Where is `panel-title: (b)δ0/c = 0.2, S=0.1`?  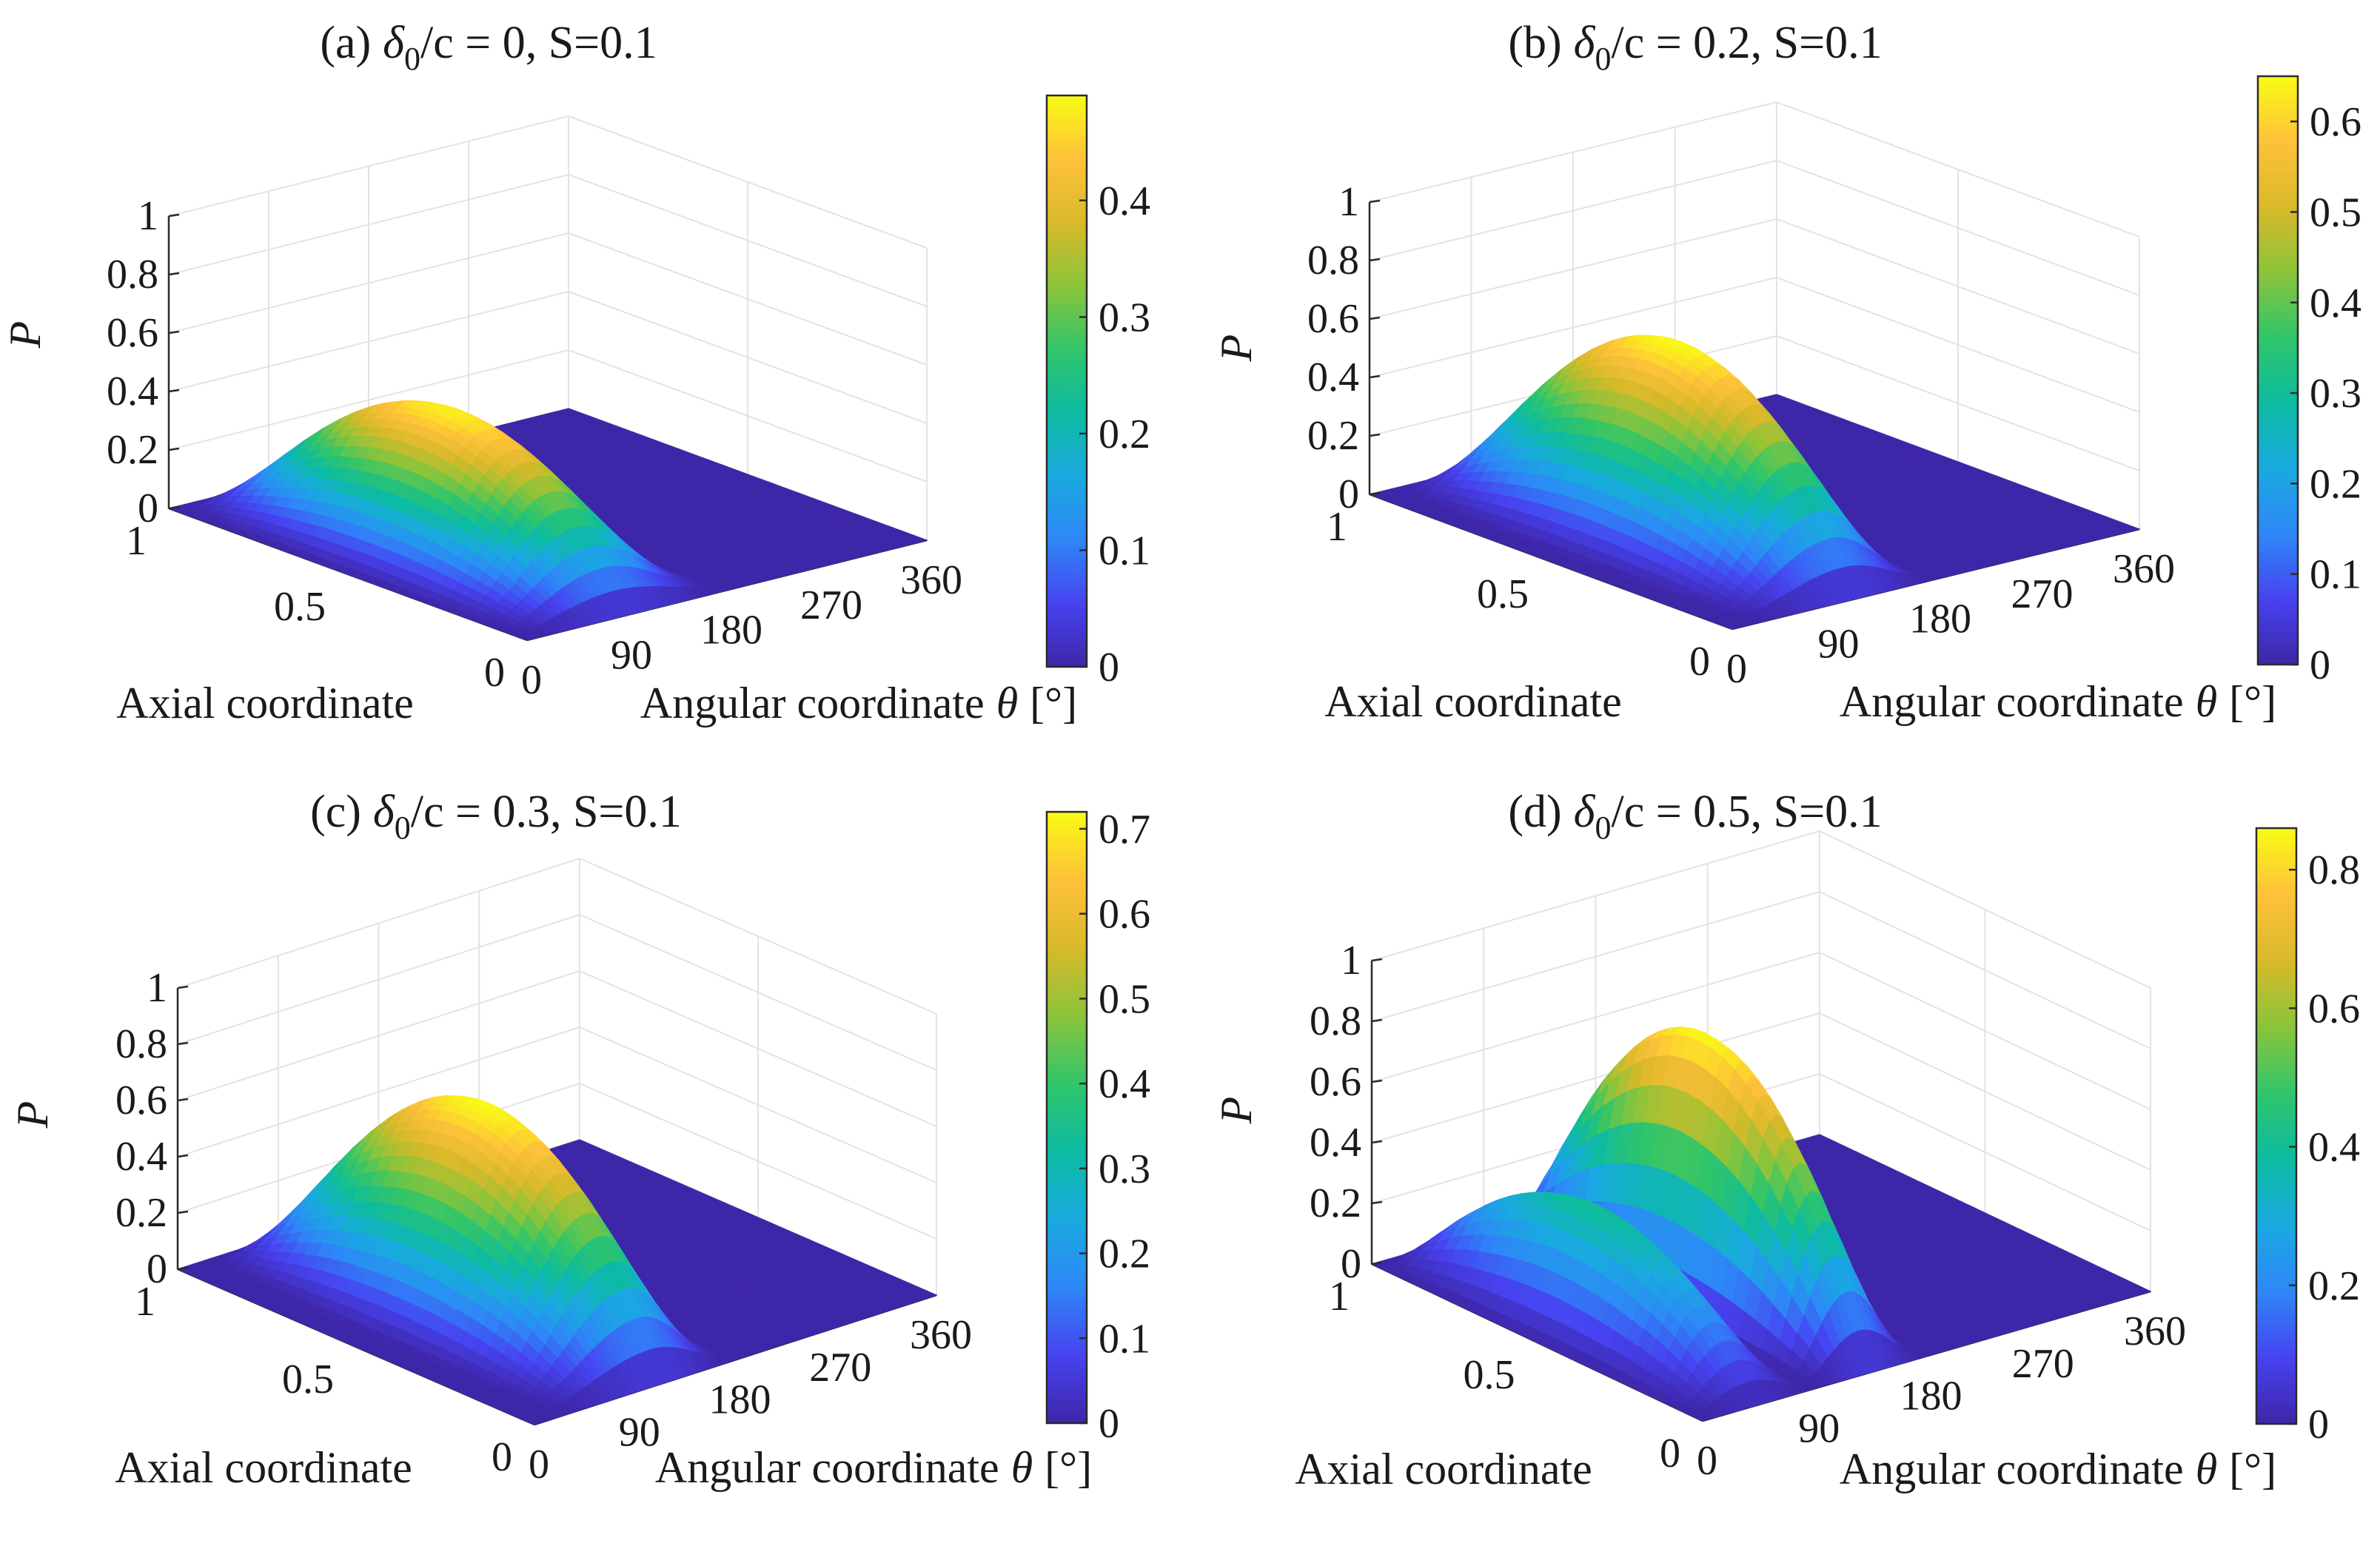
panel-title: (b)δ0/c = 0.2, S=0.1 is located at coordinates (1695, 47).